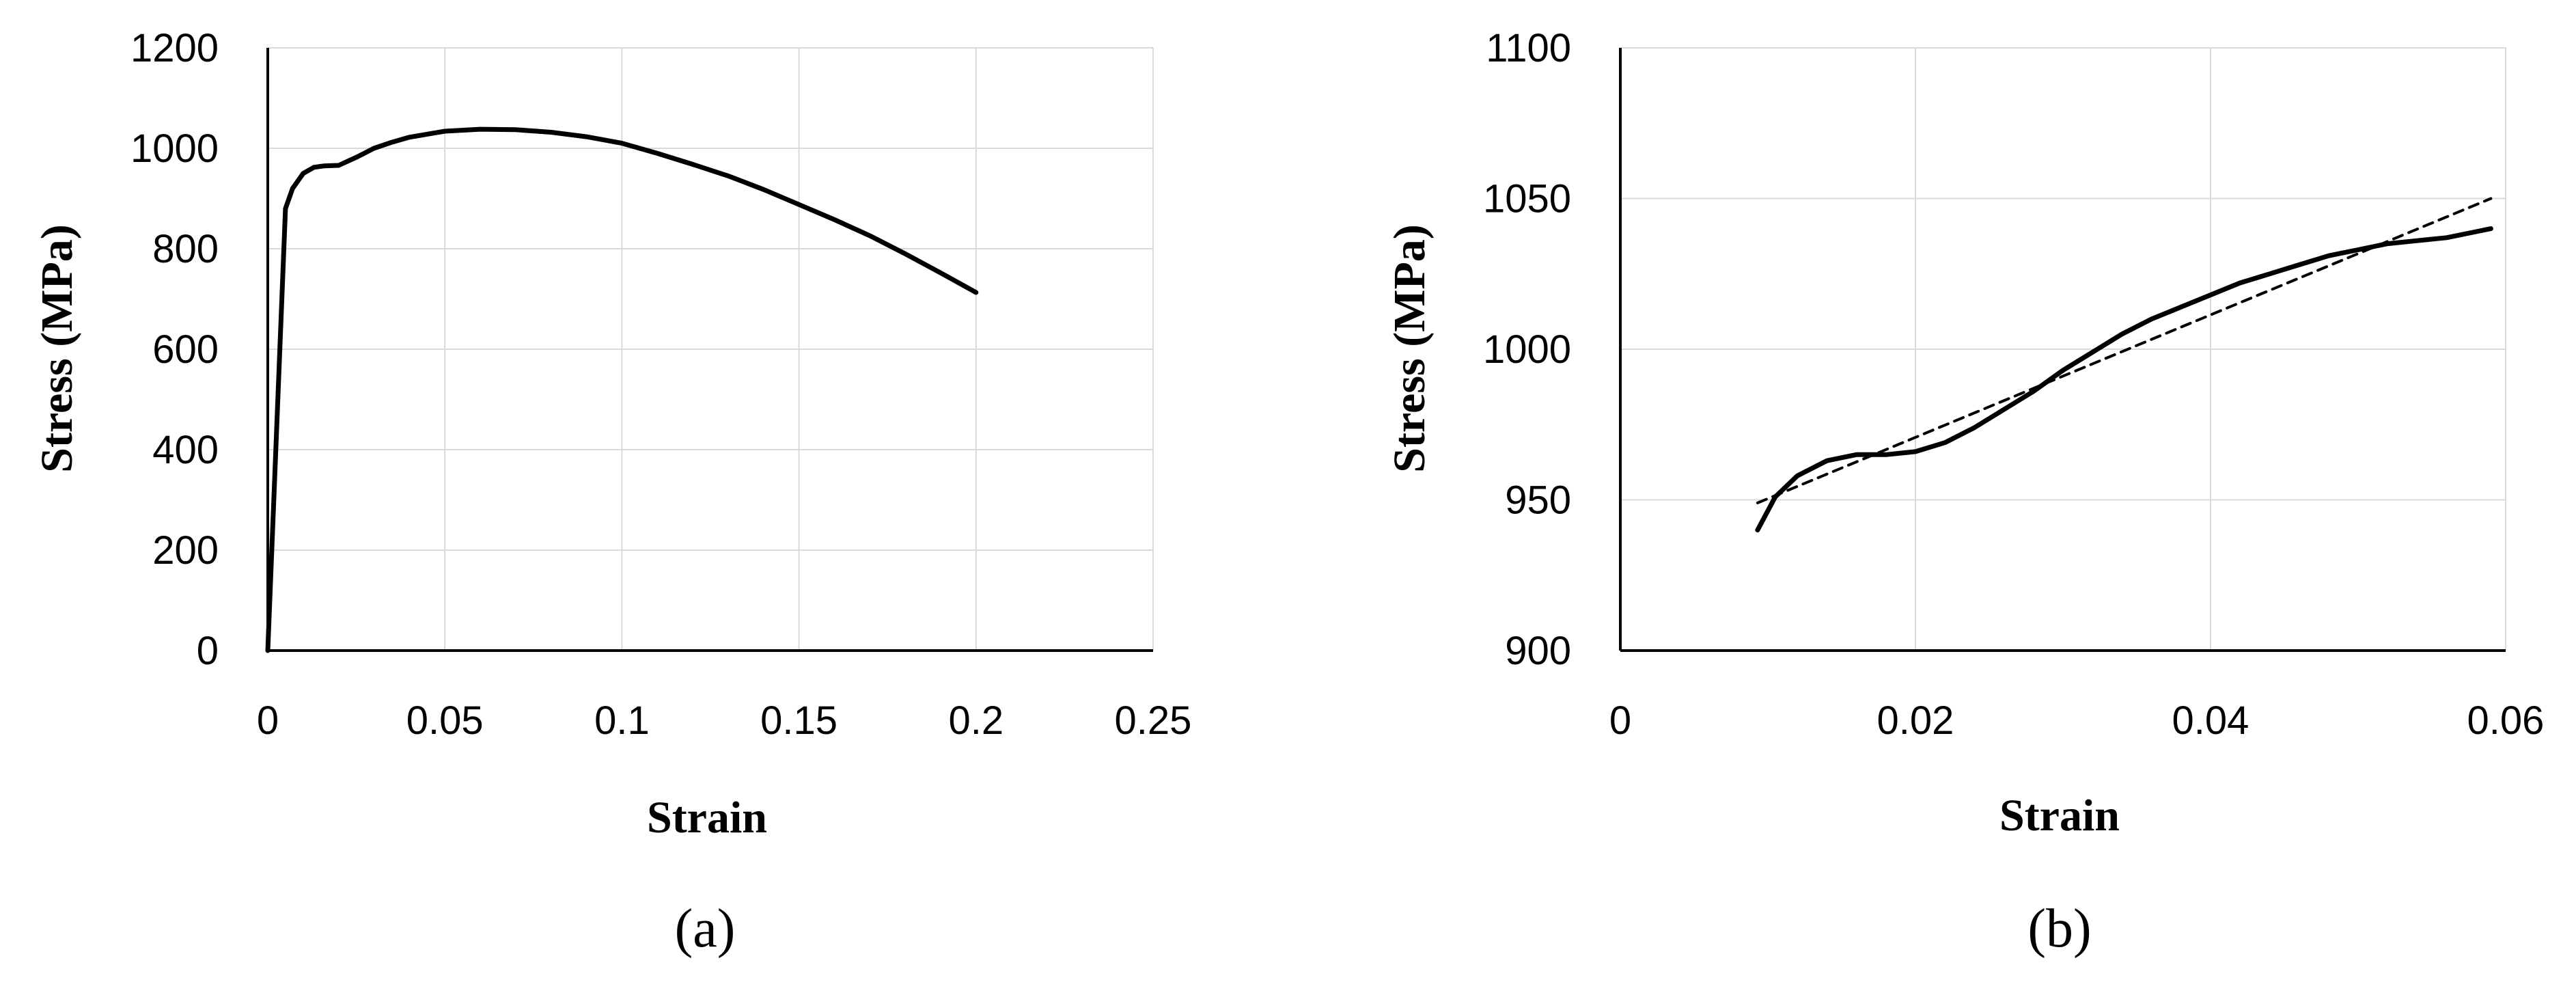 The width and height of the screenshot is (2576, 982). Describe the element at coordinates (1527, 350) in the screenshot. I see `chart-1-y-tick-label: 1000` at that location.